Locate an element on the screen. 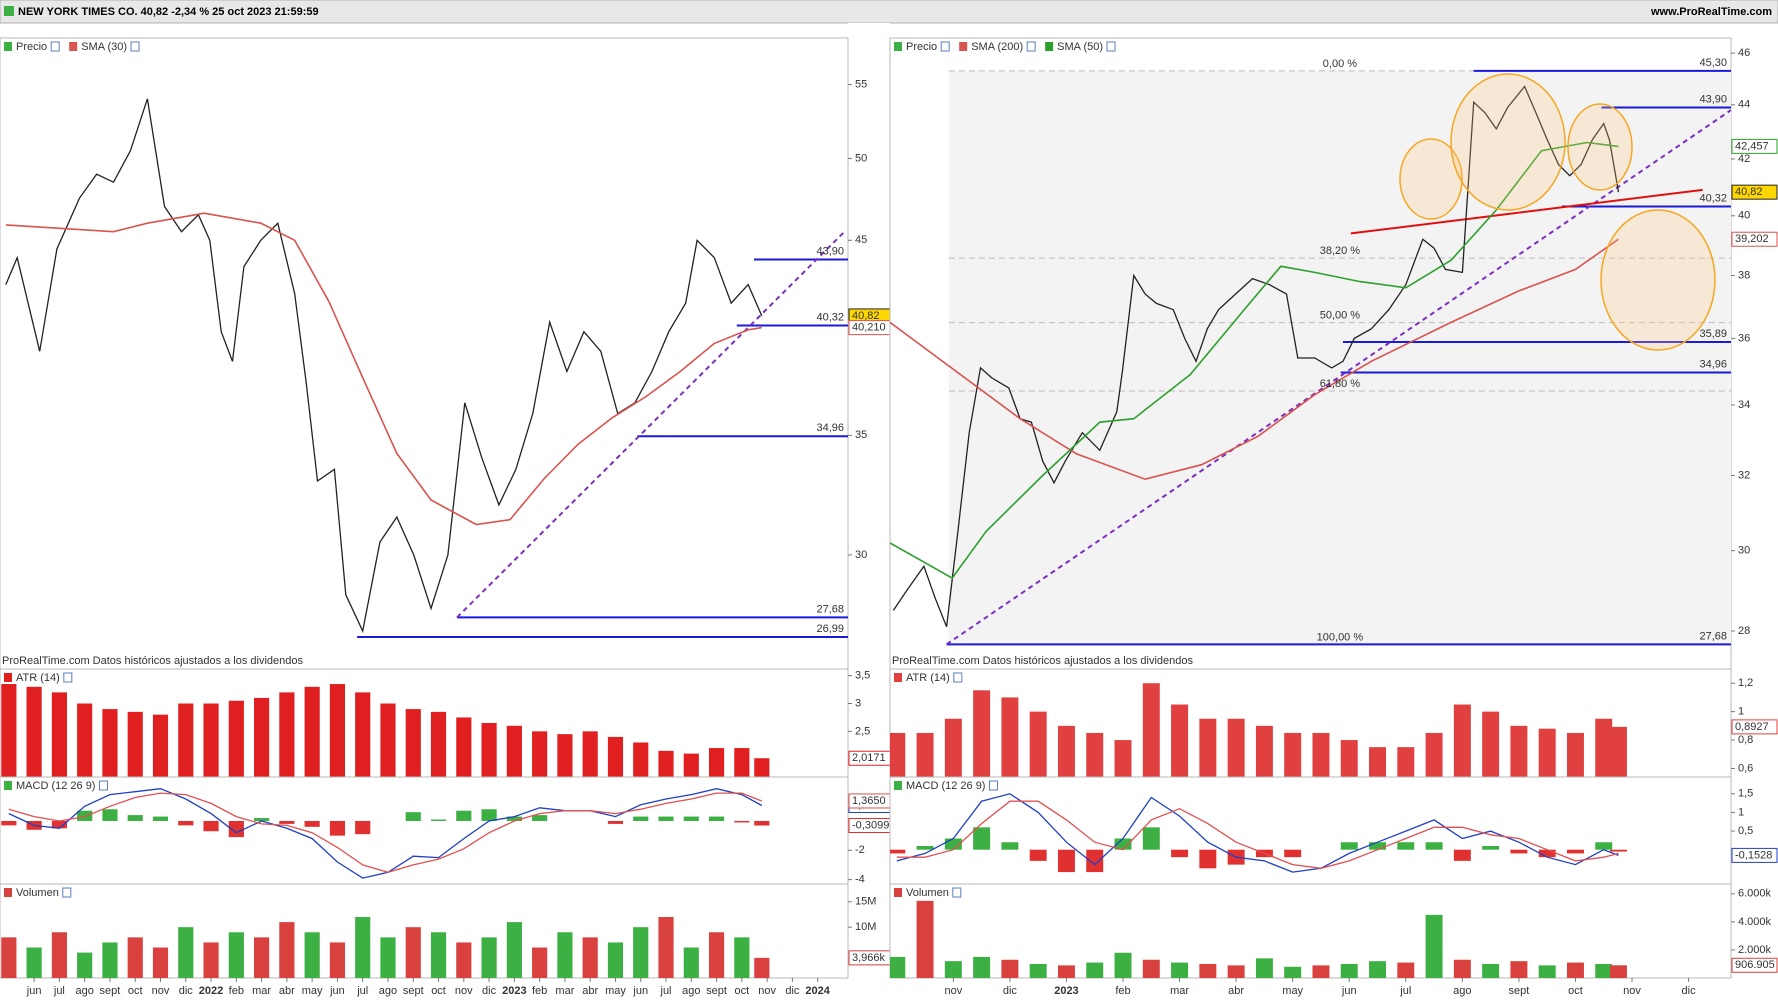 The height and width of the screenshot is (1000, 1778). level-label: 43,90 is located at coordinates (1713, 99).